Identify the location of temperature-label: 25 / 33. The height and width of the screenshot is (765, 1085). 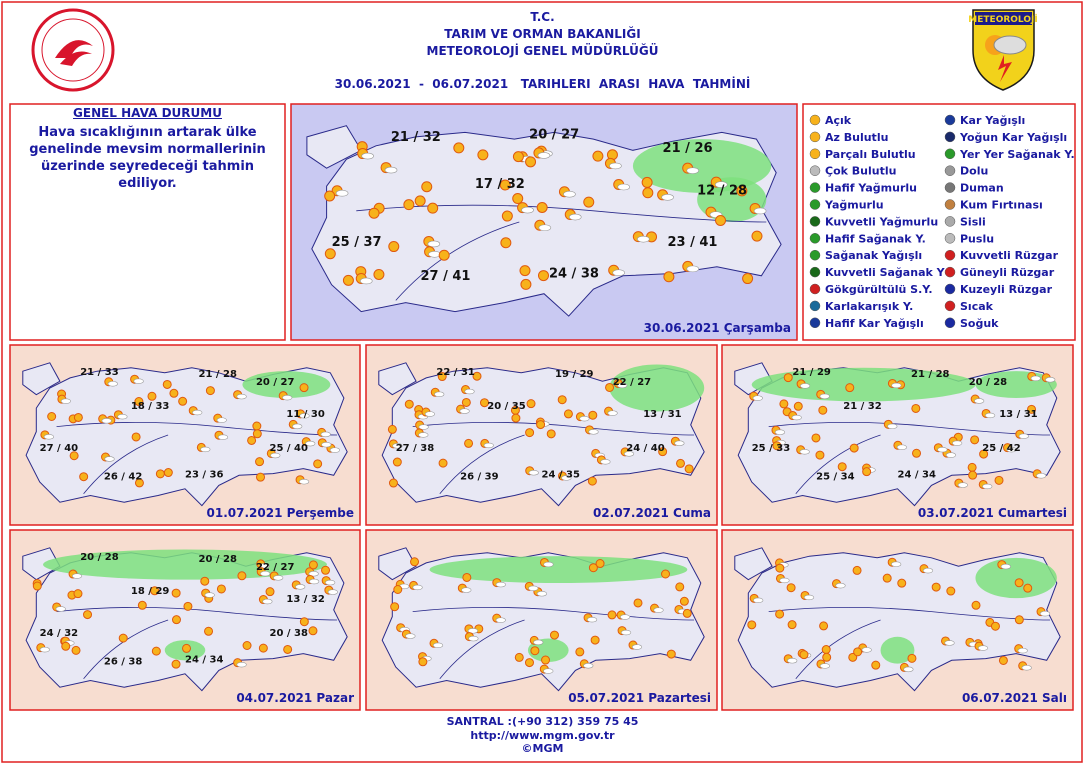
(771, 448).